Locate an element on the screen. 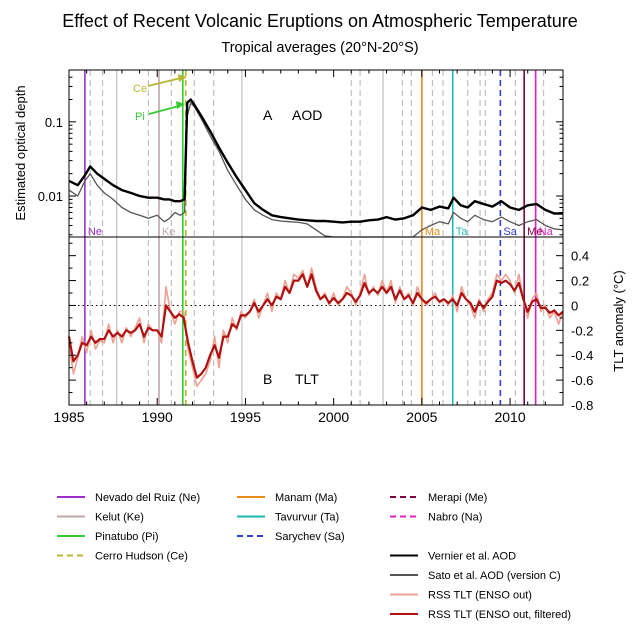 Image resolution: width=640 pixels, height=640 pixels. annotation-pi: Pi is located at coordinates (140, 117).